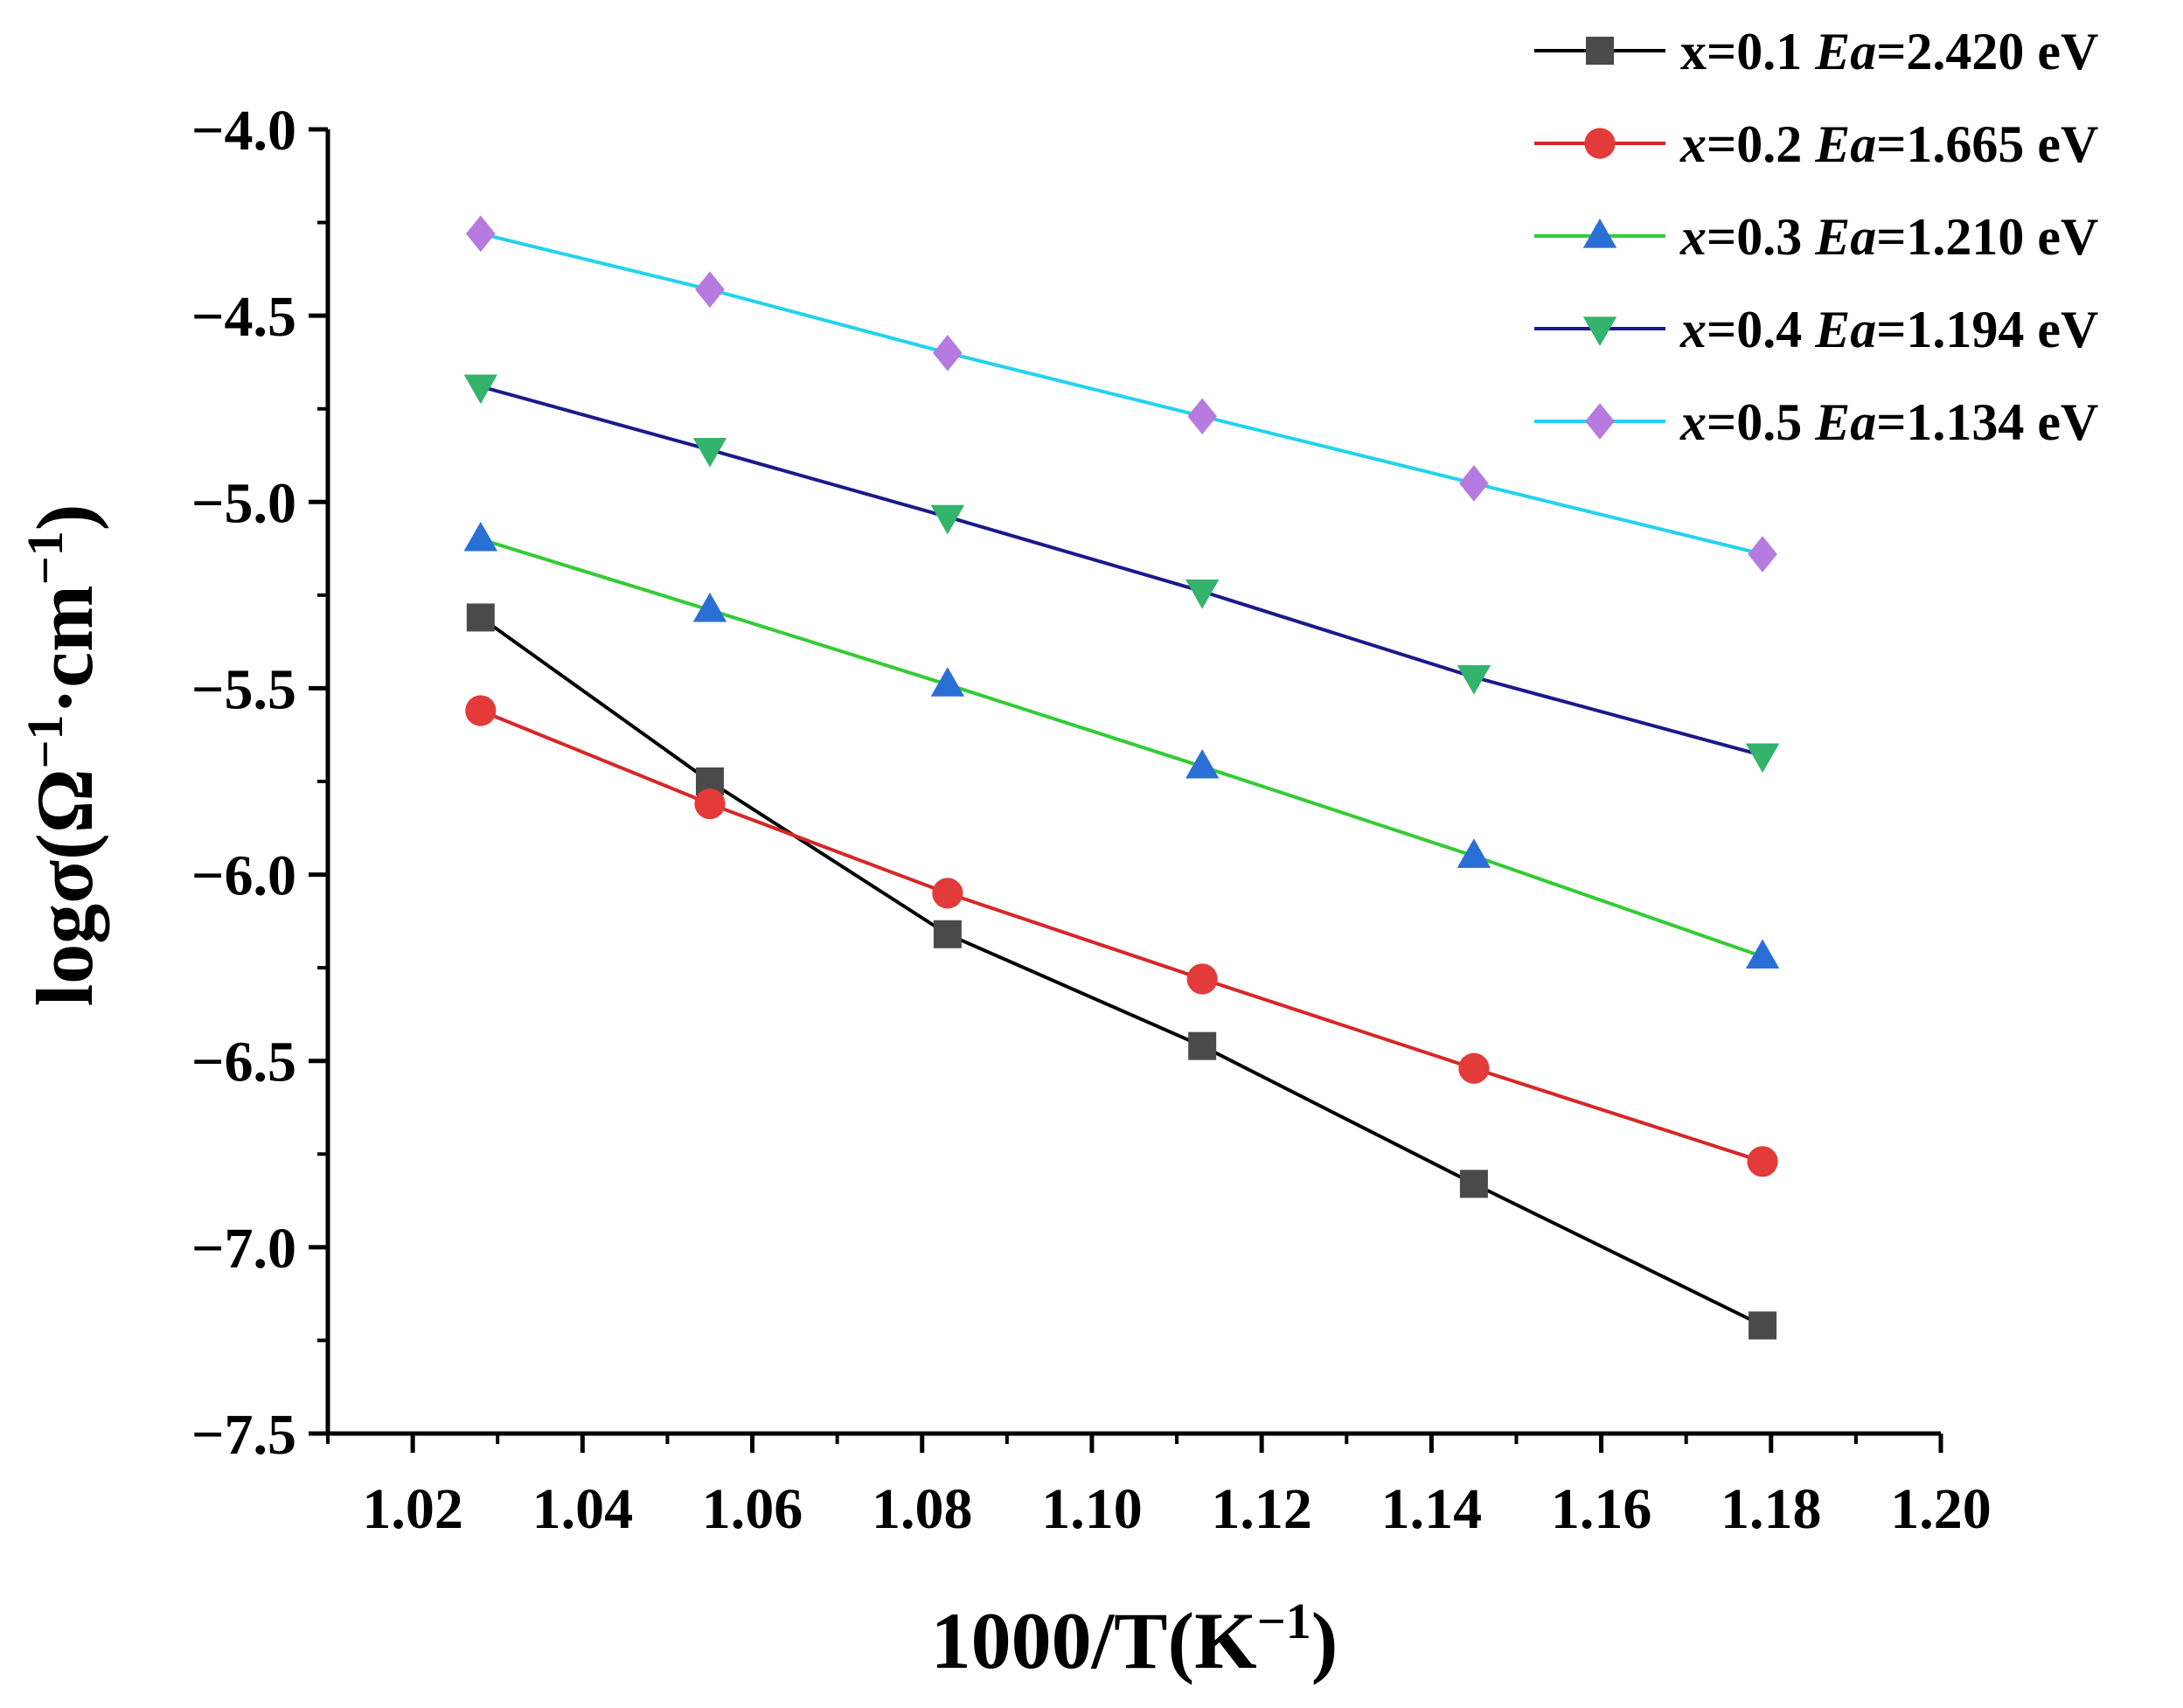 The width and height of the screenshot is (2183, 1708). I want to click on x-tick-label: 1.14, so click(1432, 1509).